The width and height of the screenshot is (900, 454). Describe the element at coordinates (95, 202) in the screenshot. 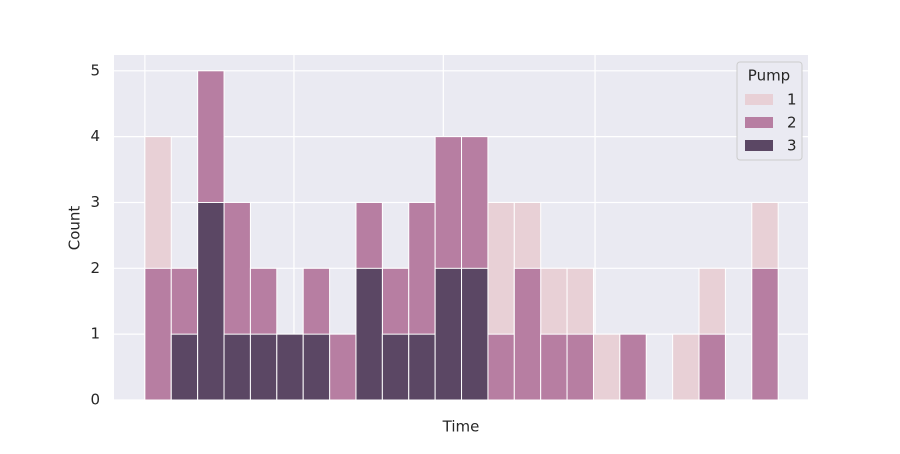

I see `y-tick-label: 3` at that location.